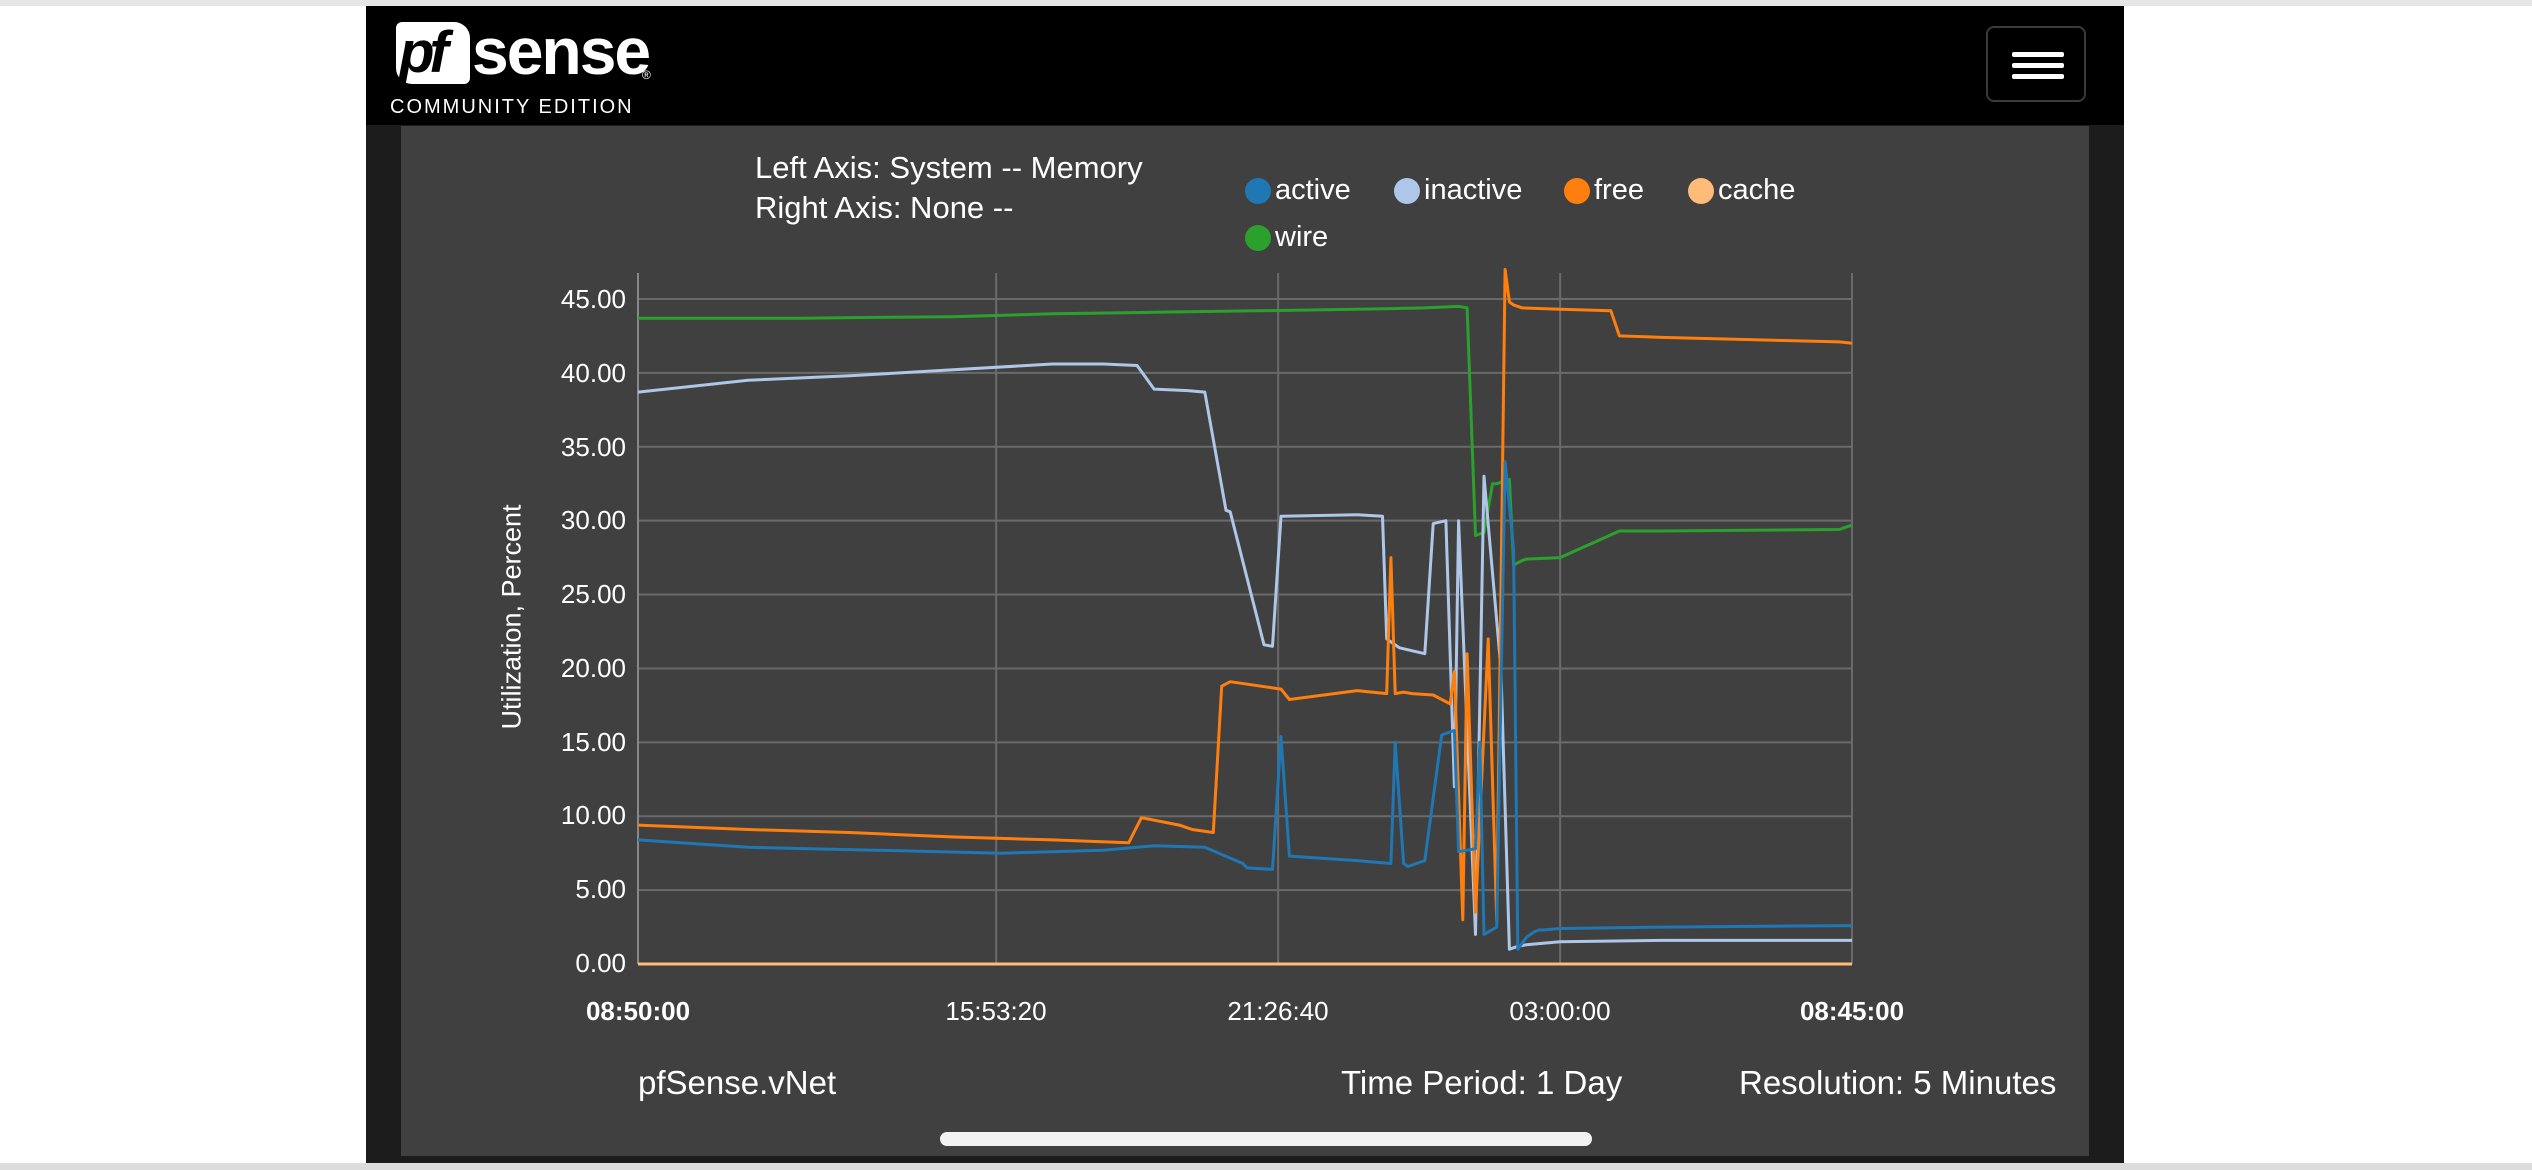 The image size is (2532, 1170). Describe the element at coordinates (593, 668) in the screenshot. I see `y-tick-label: 20.00` at that location.